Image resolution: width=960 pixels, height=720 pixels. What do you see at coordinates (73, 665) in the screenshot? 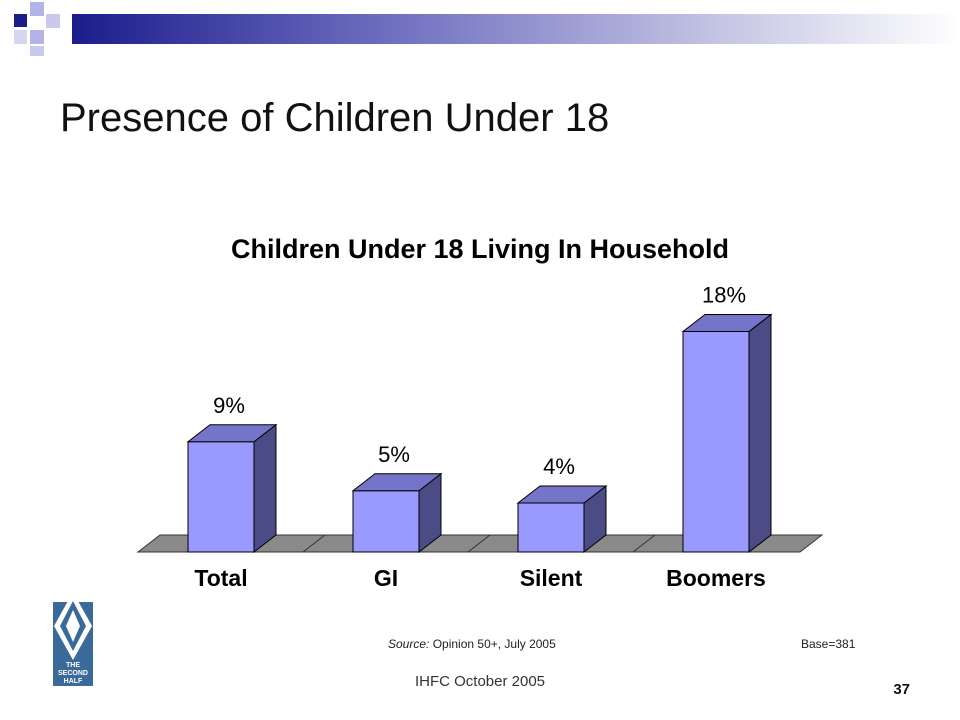
I see `logo-line-1: THE` at bounding box center [73, 665].